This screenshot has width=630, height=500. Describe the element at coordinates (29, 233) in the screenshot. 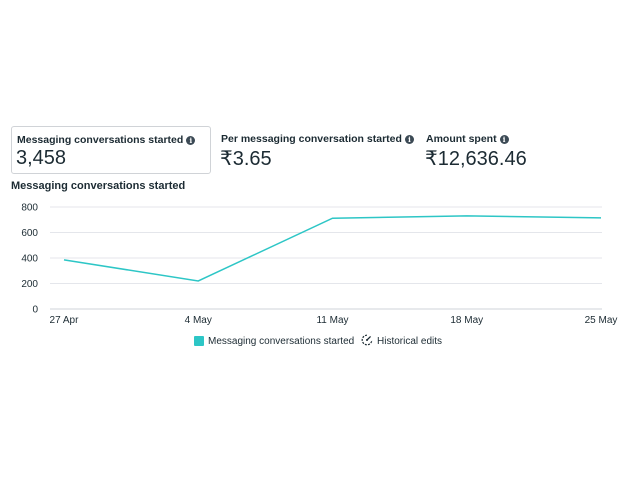

I see `y-tick-label: 600` at that location.